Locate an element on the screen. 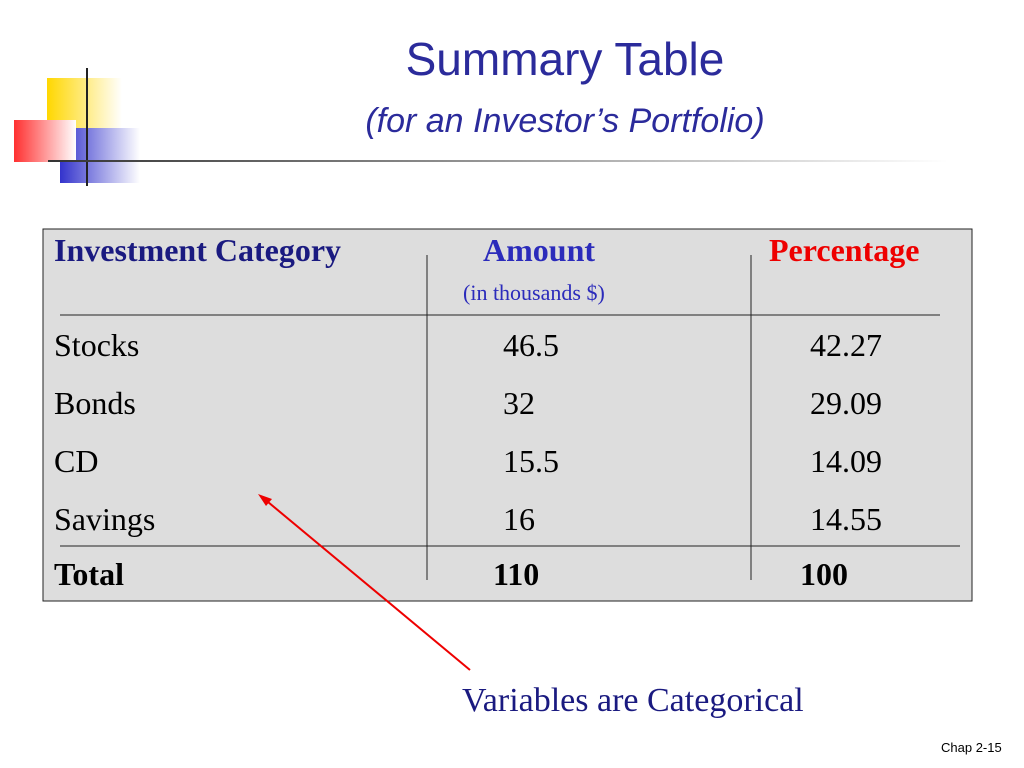 The width and height of the screenshot is (1024, 768). deco-red is located at coordinates (45, 141).